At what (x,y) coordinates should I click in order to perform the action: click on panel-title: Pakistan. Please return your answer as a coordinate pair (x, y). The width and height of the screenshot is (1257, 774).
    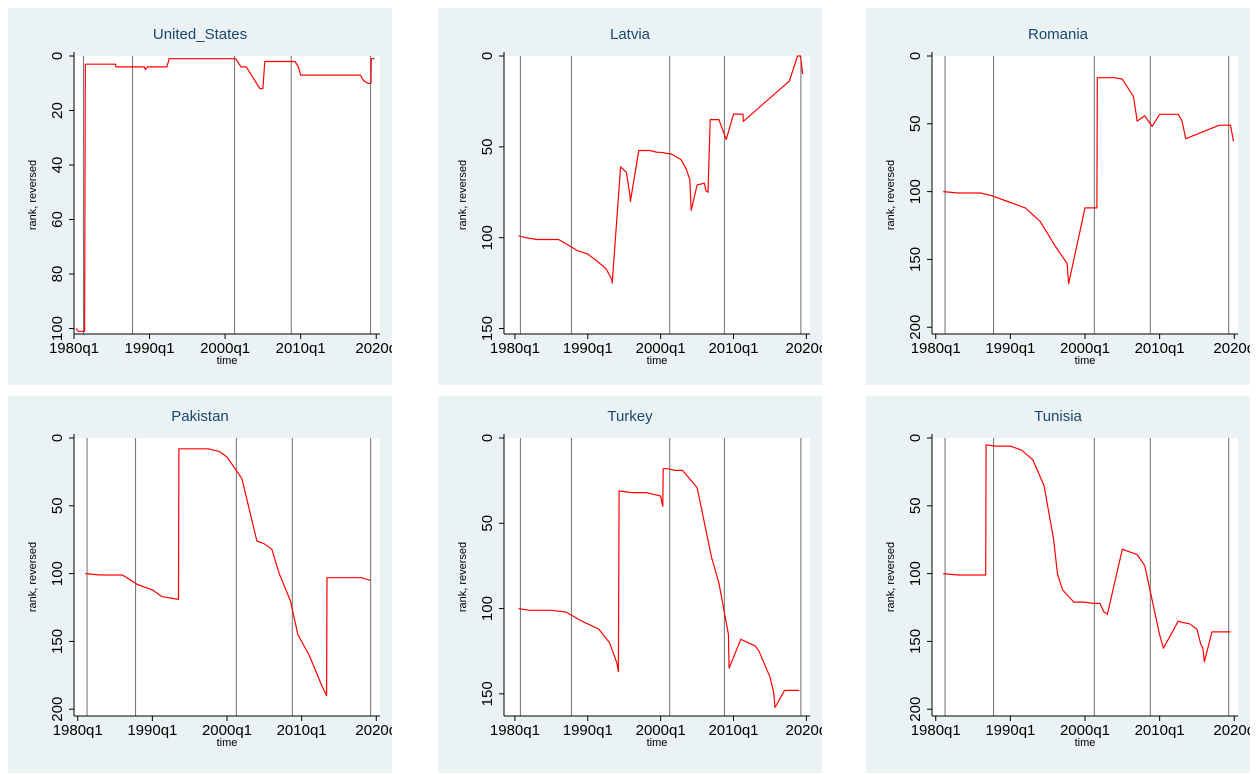
    Looking at the image, I should click on (200, 416).